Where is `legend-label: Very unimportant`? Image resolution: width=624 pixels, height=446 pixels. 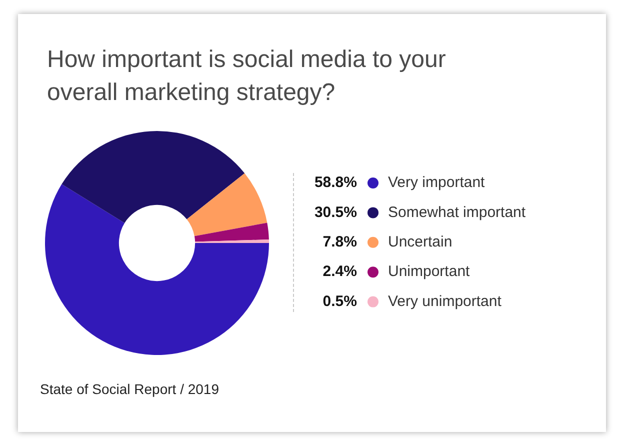 legend-label: Very unimportant is located at coordinates (445, 301).